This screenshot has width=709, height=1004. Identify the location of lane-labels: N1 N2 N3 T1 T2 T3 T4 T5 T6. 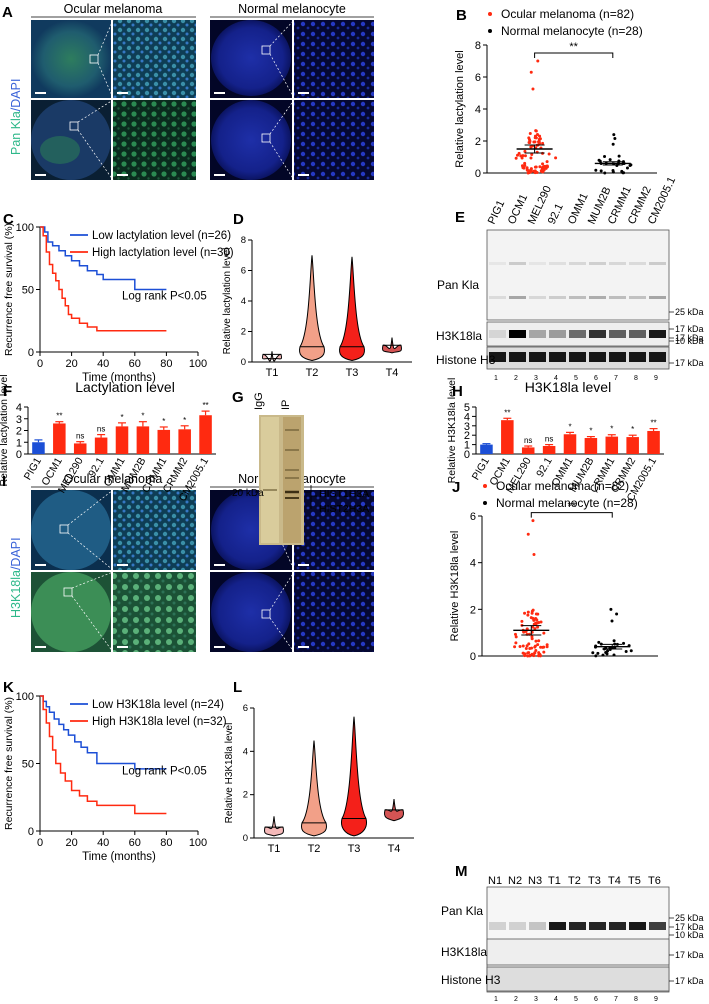
(574, 881).